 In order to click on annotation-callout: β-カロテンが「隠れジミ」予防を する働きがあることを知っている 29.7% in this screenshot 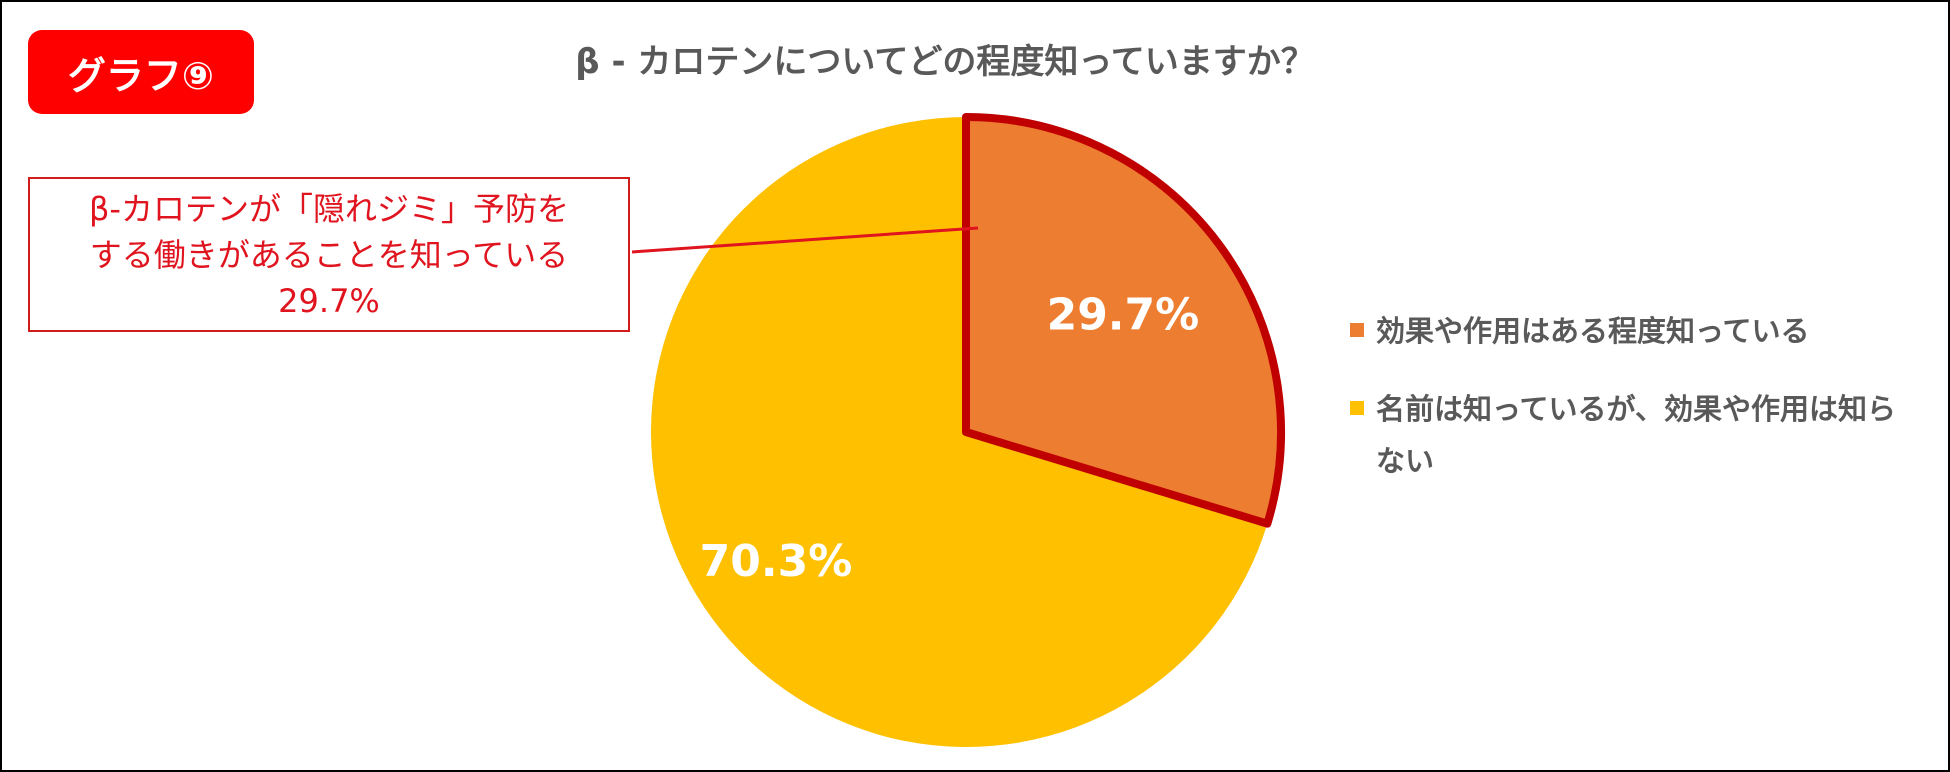, I will do `click(329, 254)`.